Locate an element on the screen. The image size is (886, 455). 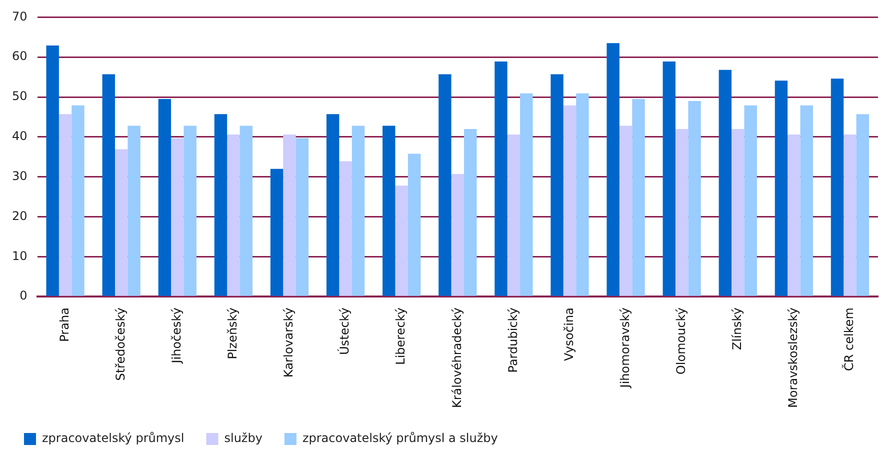
y-tick-label: 20 is located at coordinates (20, 215).